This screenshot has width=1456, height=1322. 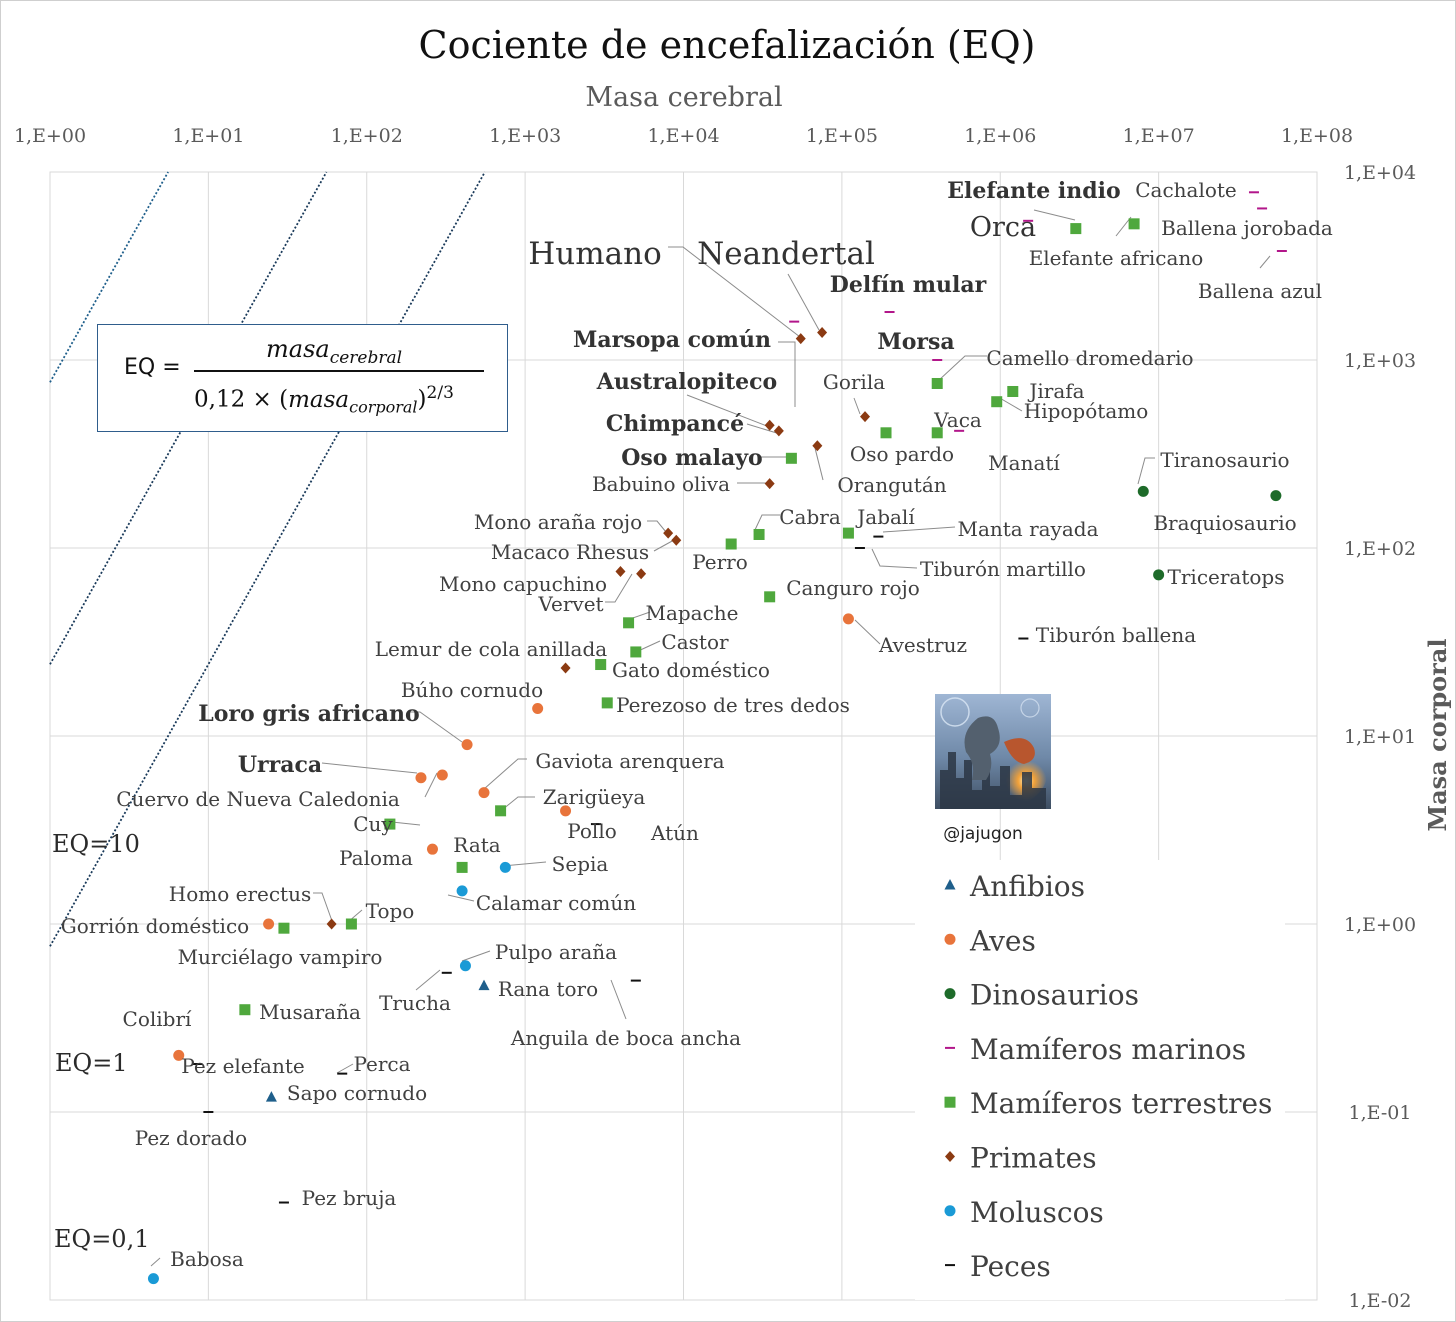 I want to click on y-tick-label: 1,E+00, so click(x=1380, y=925).